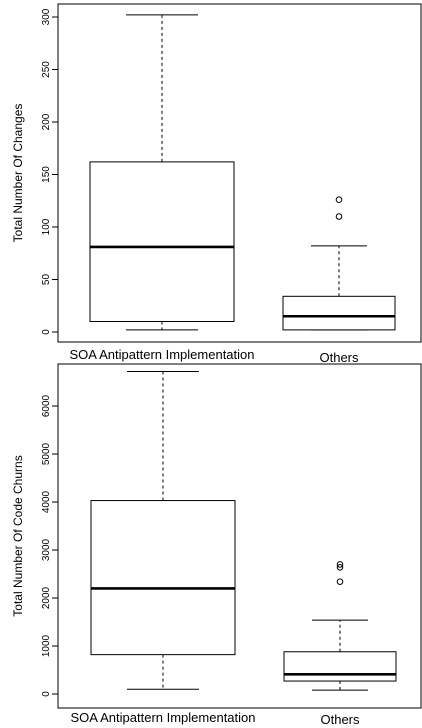 Image resolution: width=422 pixels, height=728 pixels. I want to click on y-axis: 0 1000 2000 3000 4000 5000 6000, so click(49, 545).